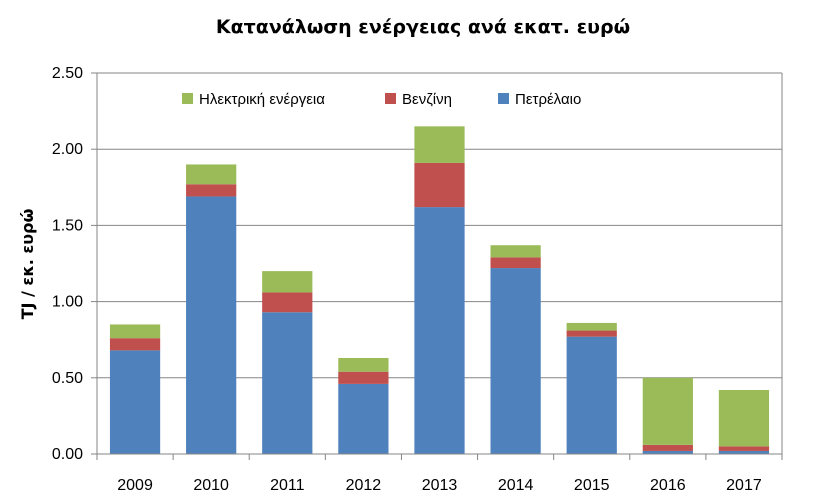 Image resolution: width=814 pixels, height=501 pixels. What do you see at coordinates (211, 485) in the screenshot?
I see `x-tick-label: 2010` at bounding box center [211, 485].